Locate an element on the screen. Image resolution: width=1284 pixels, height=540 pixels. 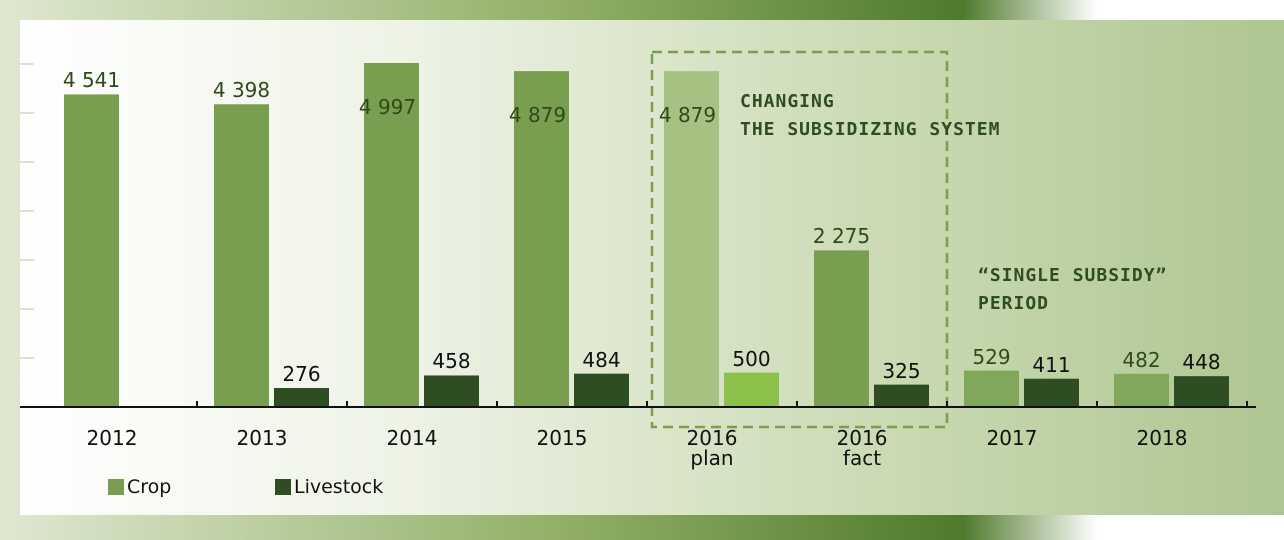
x-tick-label: 2014 is located at coordinates (412, 438).